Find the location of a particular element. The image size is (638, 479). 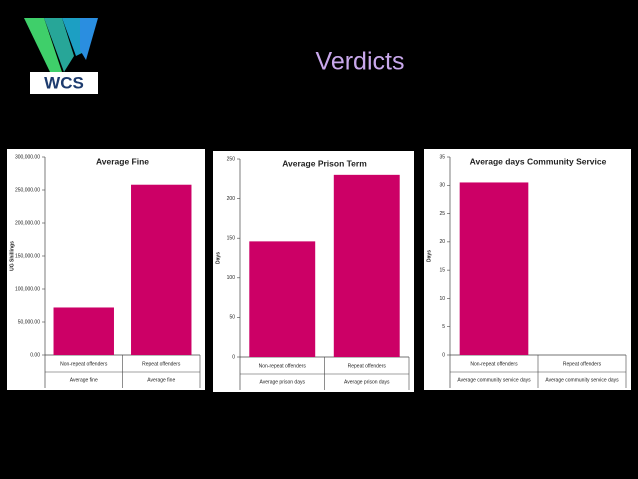

y-tick-label: 200 is located at coordinates (231, 199).